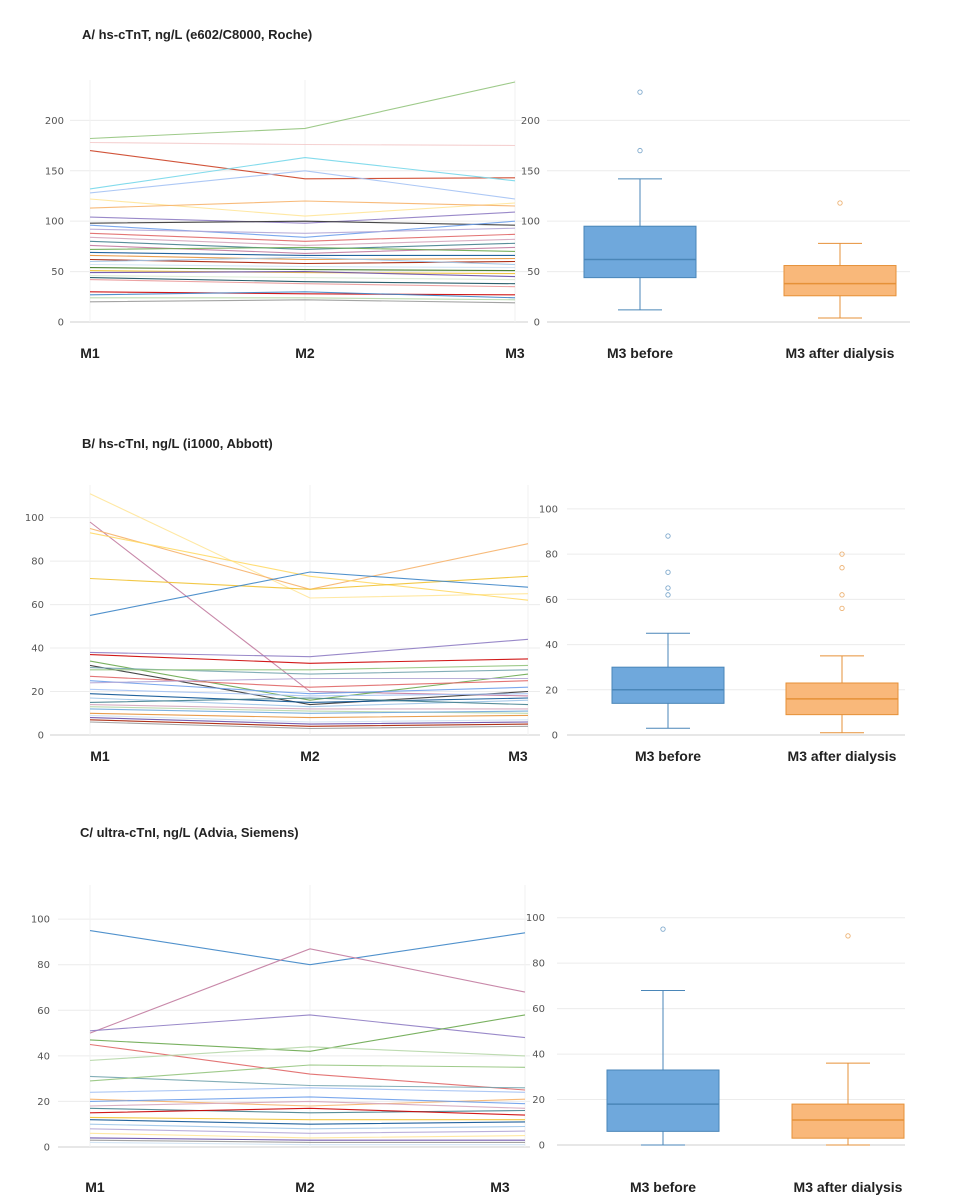 This screenshot has width=968, height=1202. What do you see at coordinates (535, 918) in the screenshot?
I see `panel-c-box-y-tick-label: 100` at bounding box center [535, 918].